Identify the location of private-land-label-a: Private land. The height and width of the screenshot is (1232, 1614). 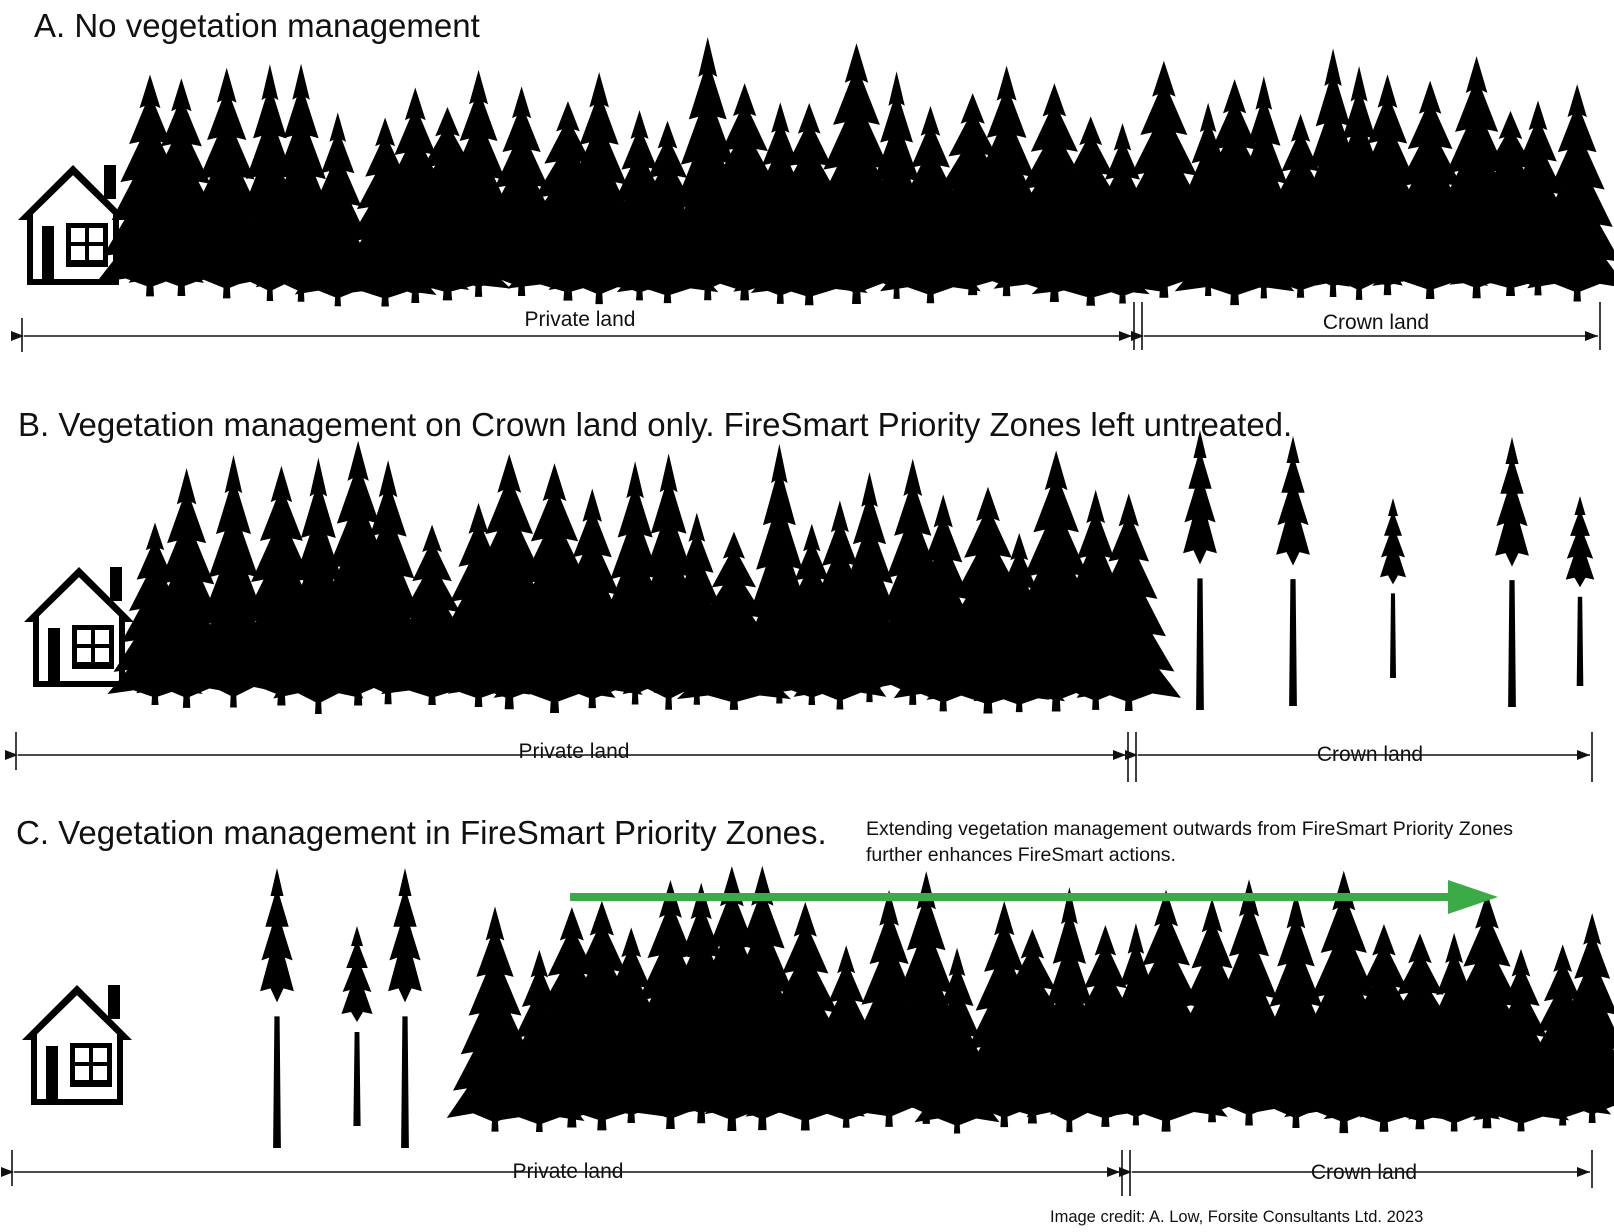
(580, 319).